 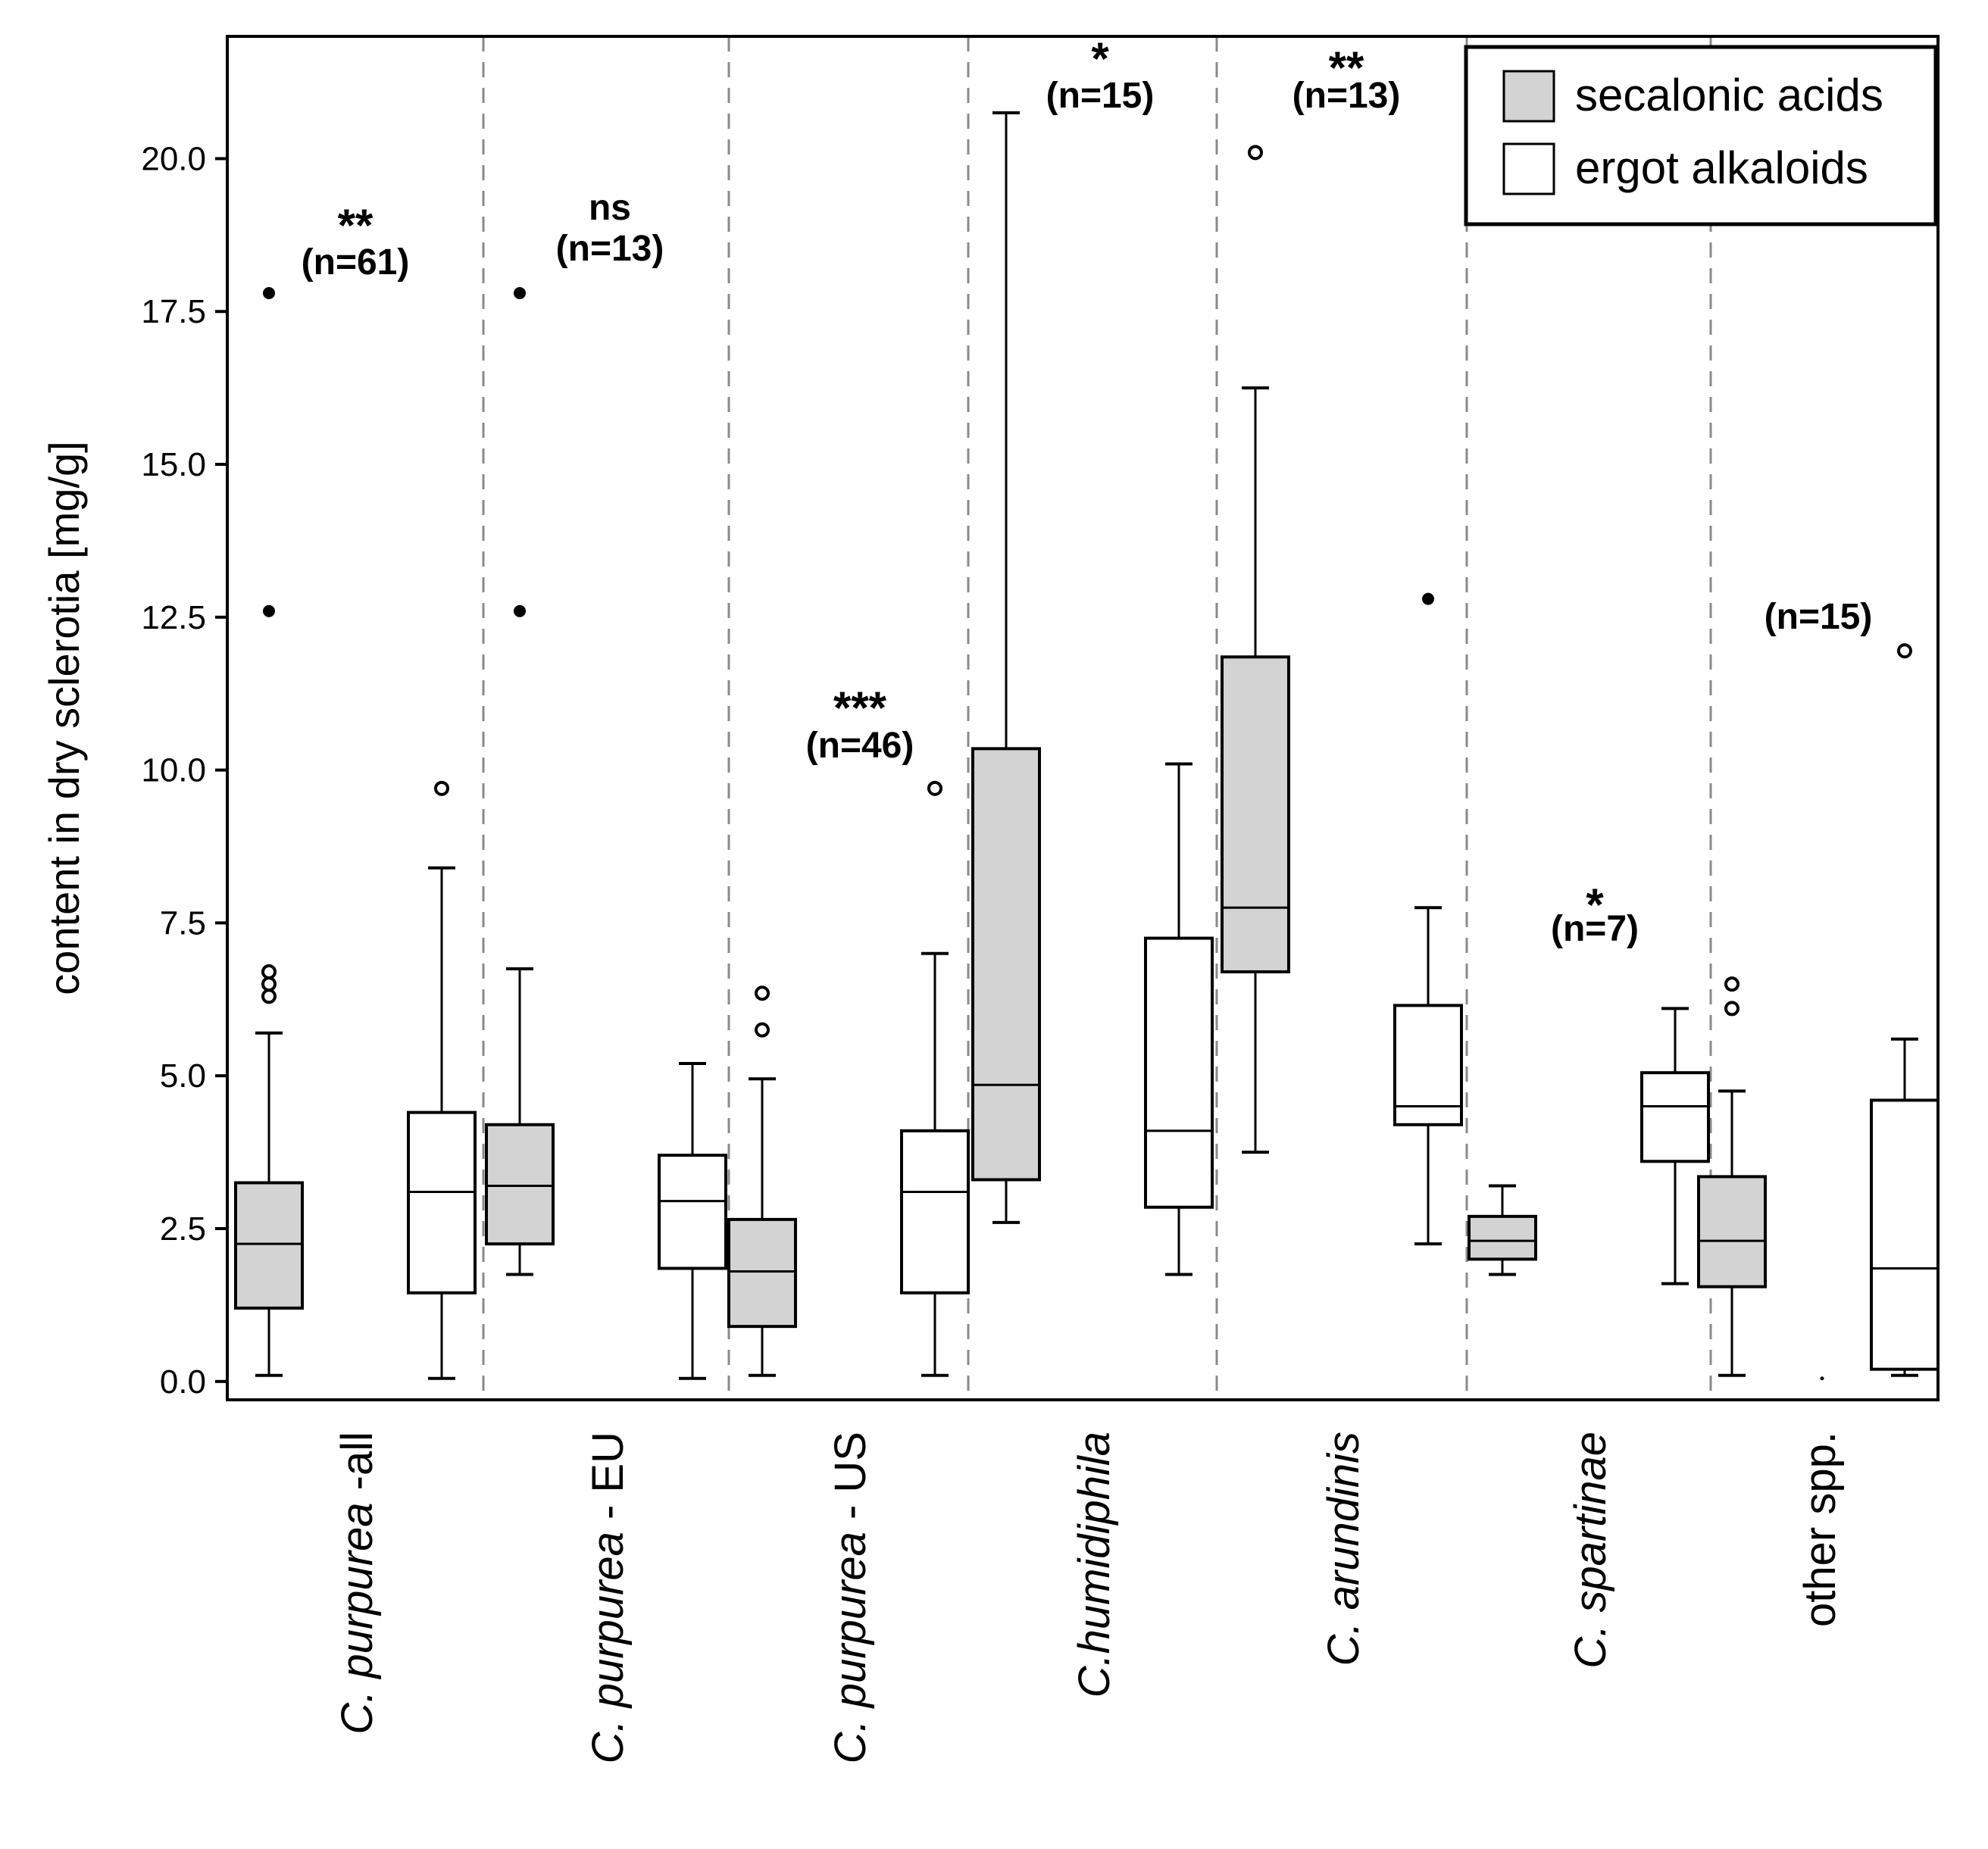 I want to click on group-4-significance: *, so click(x=1100, y=58).